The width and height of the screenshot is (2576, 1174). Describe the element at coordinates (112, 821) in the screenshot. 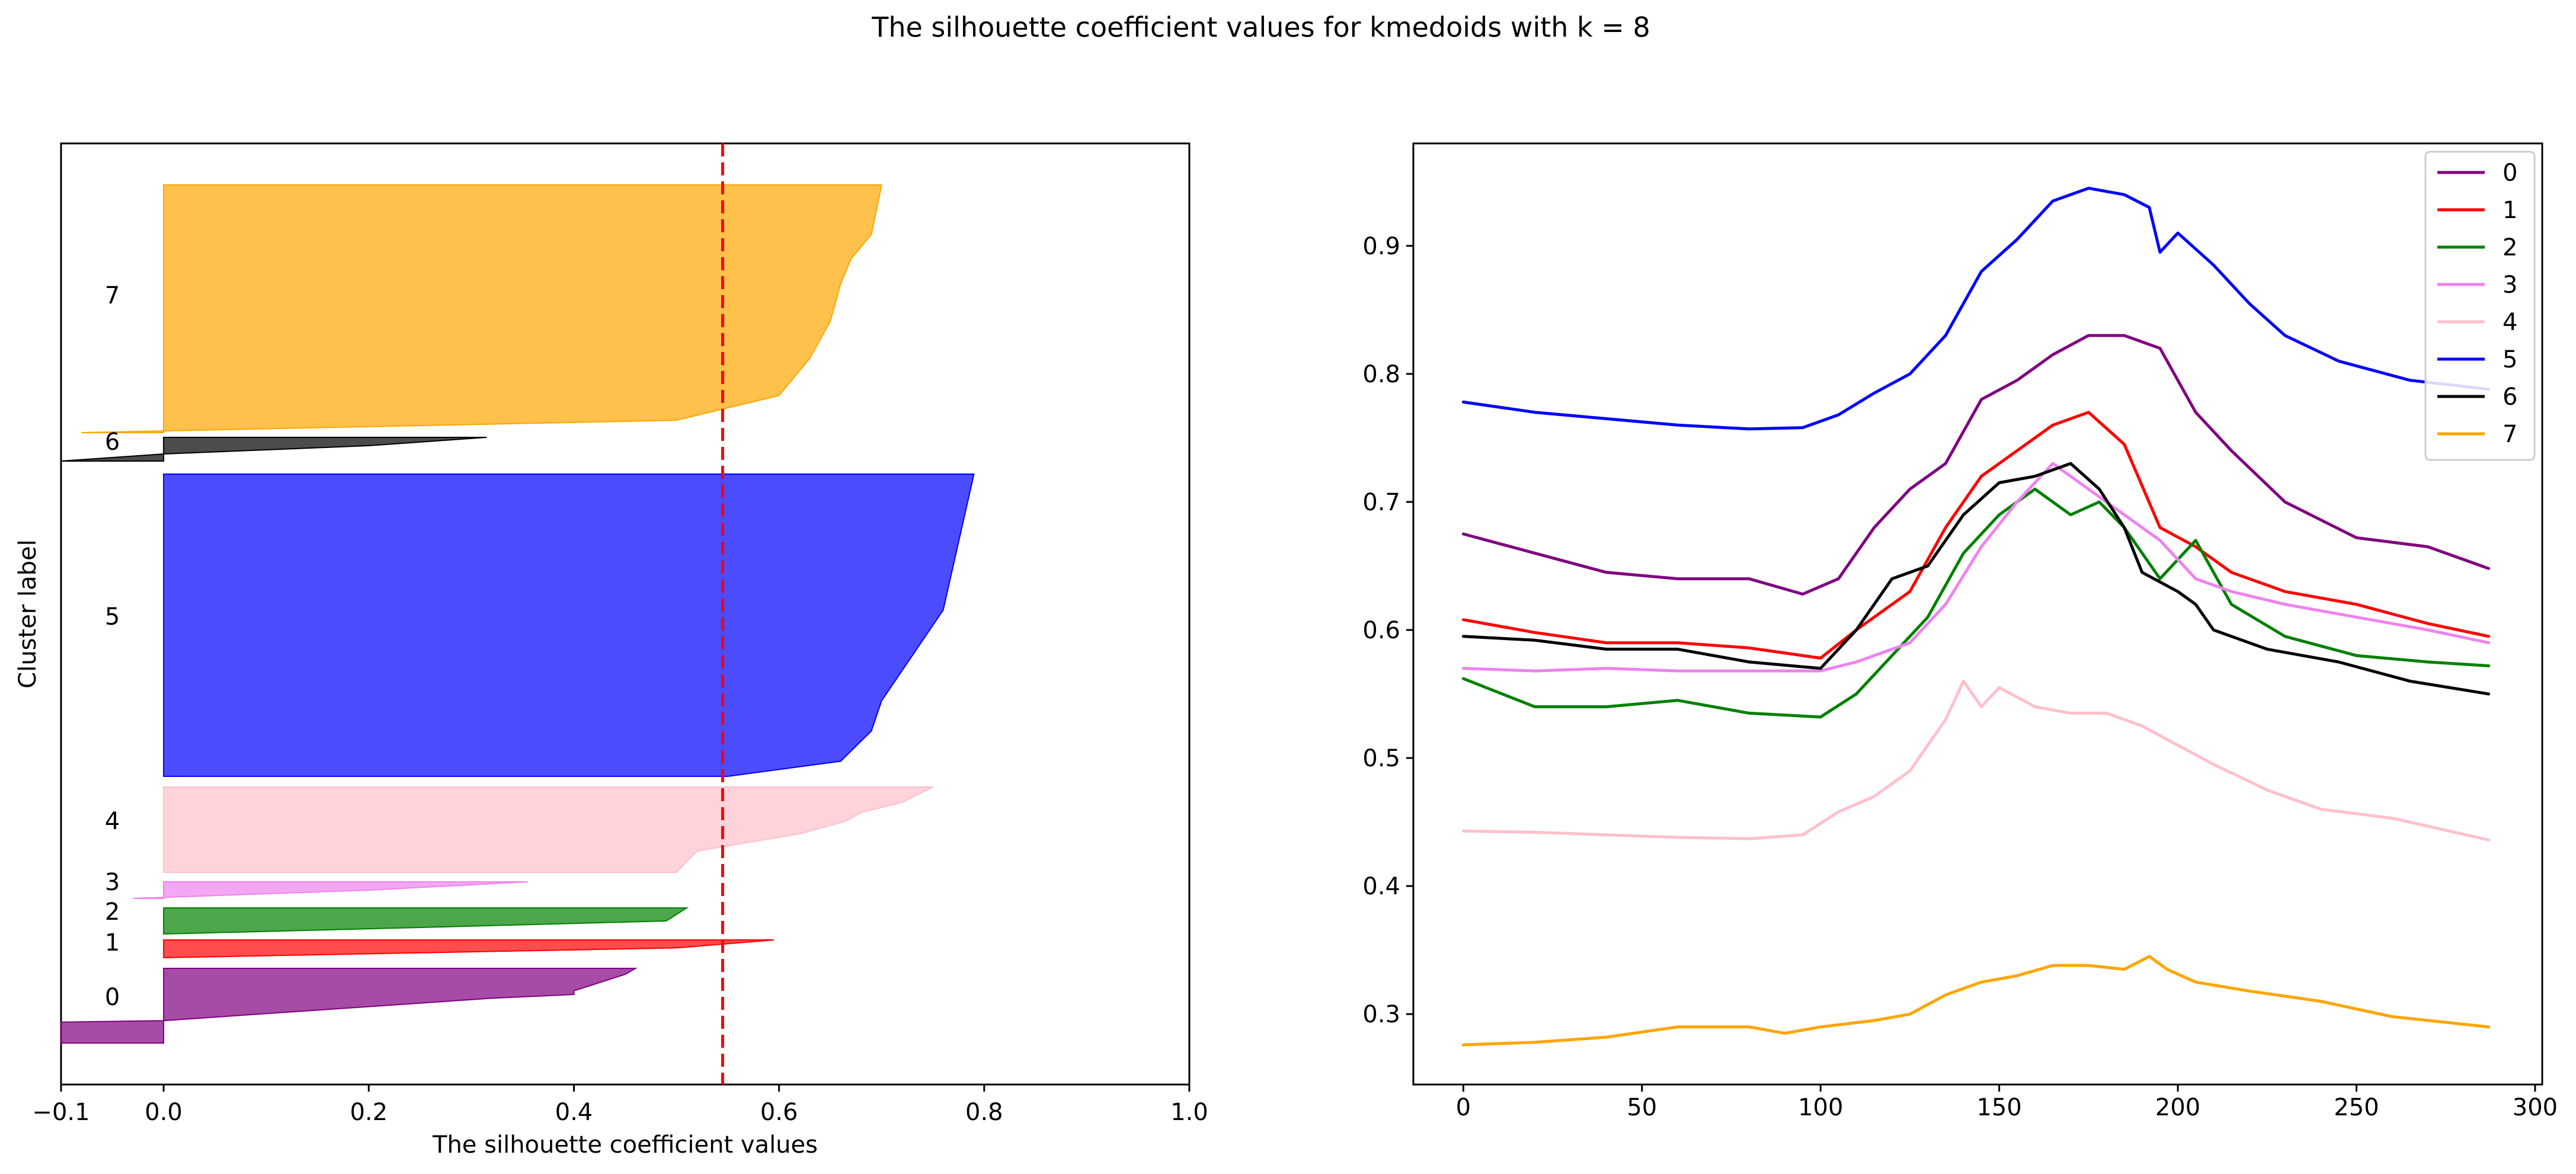

I see `cluster-label-4: 4` at that location.